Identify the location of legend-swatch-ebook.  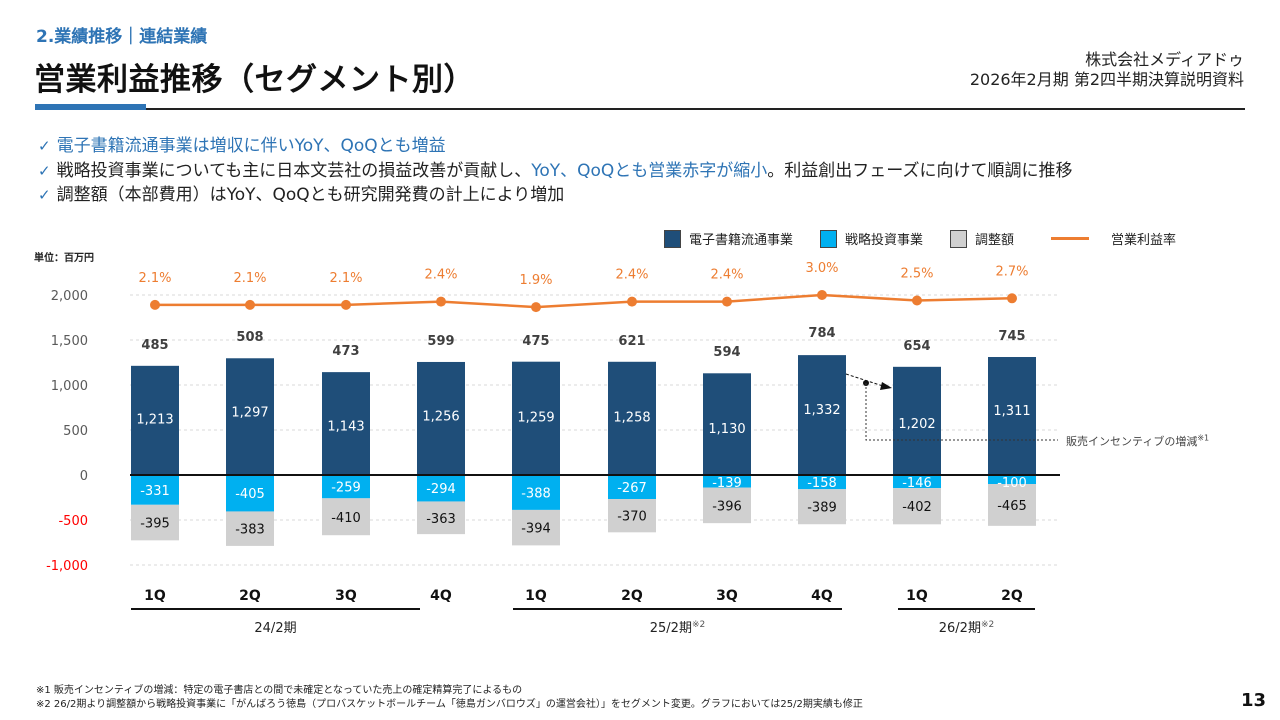
(672, 238).